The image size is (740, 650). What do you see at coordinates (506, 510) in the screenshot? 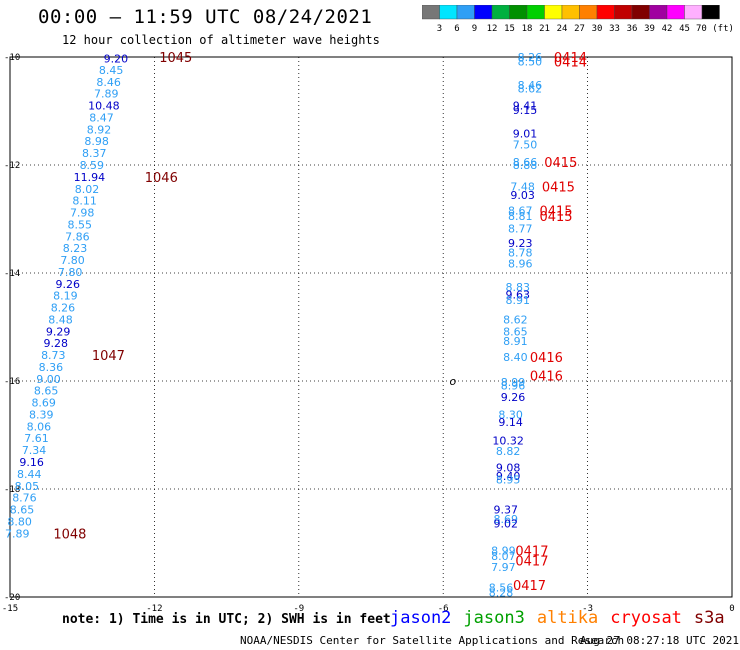
I see `swh-value: 9.37` at bounding box center [506, 510].